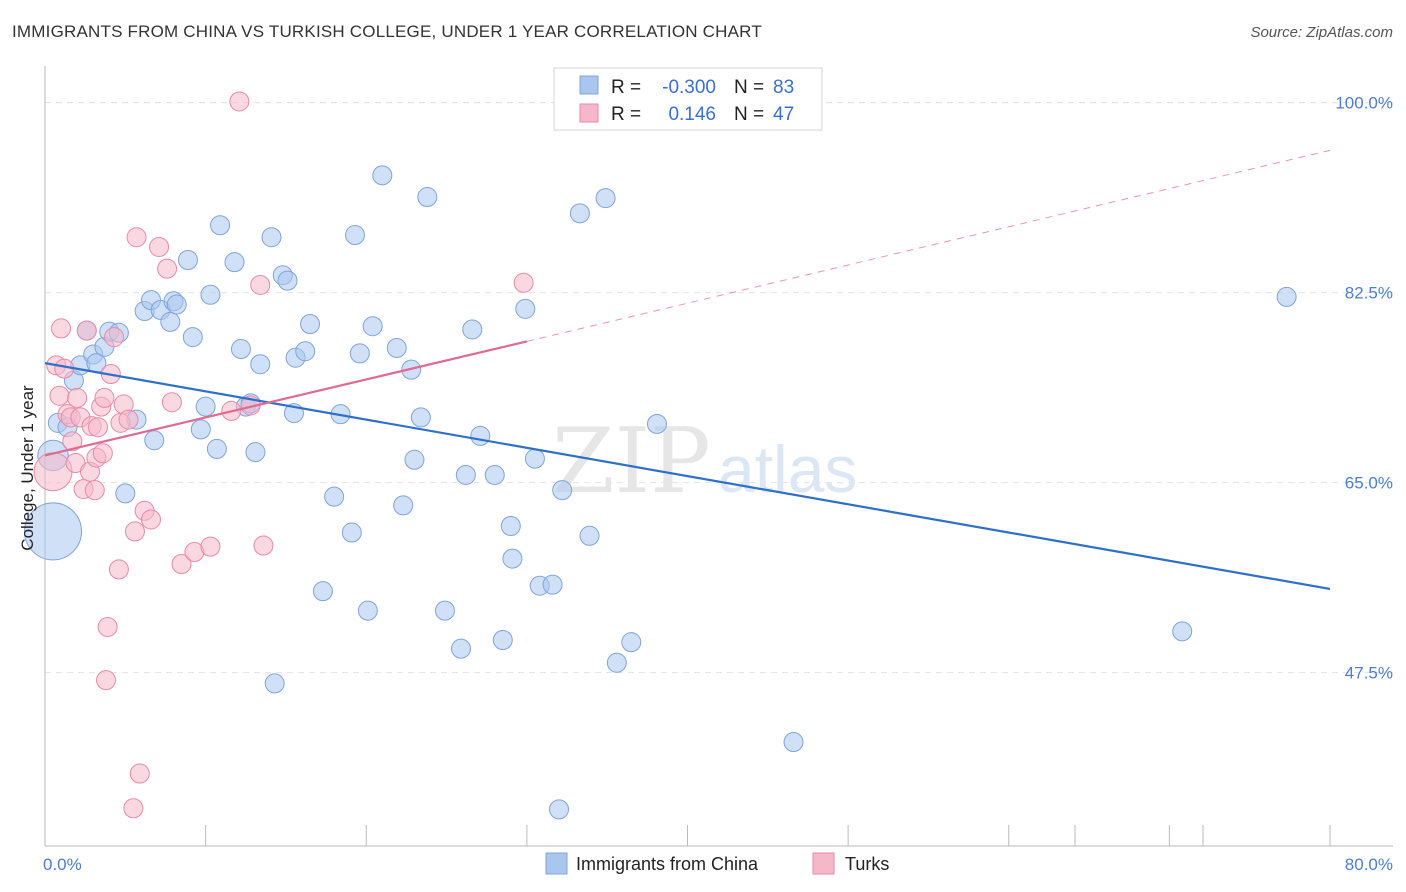 This screenshot has height=892, width=1406. What do you see at coordinates (286, 398) in the screenshot?
I see `turks-trend-line` at bounding box center [286, 398].